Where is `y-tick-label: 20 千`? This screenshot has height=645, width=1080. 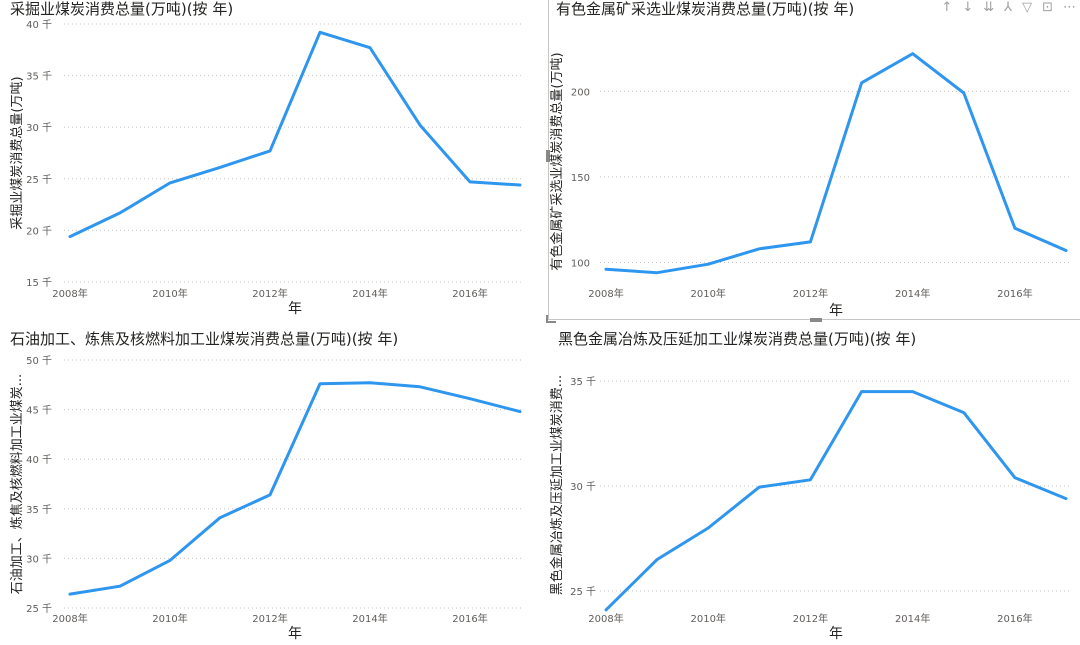 y-tick-label: 20 千 is located at coordinates (39, 231).